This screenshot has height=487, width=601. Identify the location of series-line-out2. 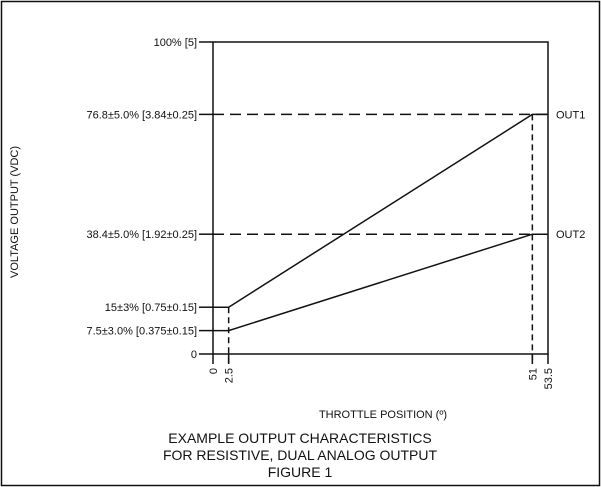
(380, 282).